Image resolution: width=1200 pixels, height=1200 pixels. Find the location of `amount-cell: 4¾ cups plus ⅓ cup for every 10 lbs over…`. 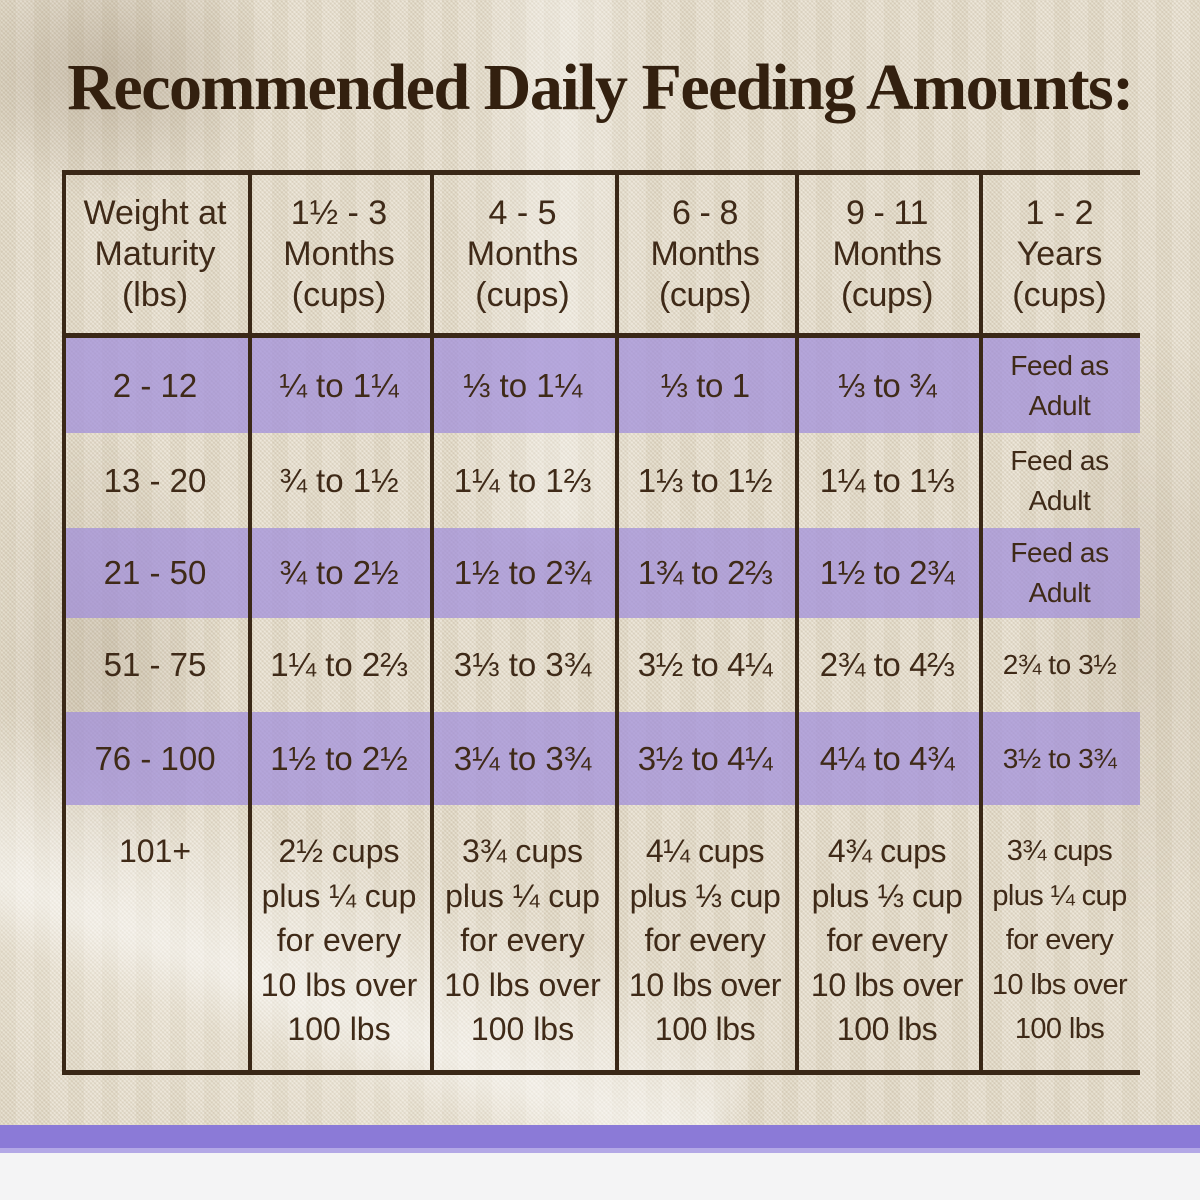

amount-cell: 4¾ cups plus ⅓ cup for every 10 lbs over… is located at coordinates (887, 940).